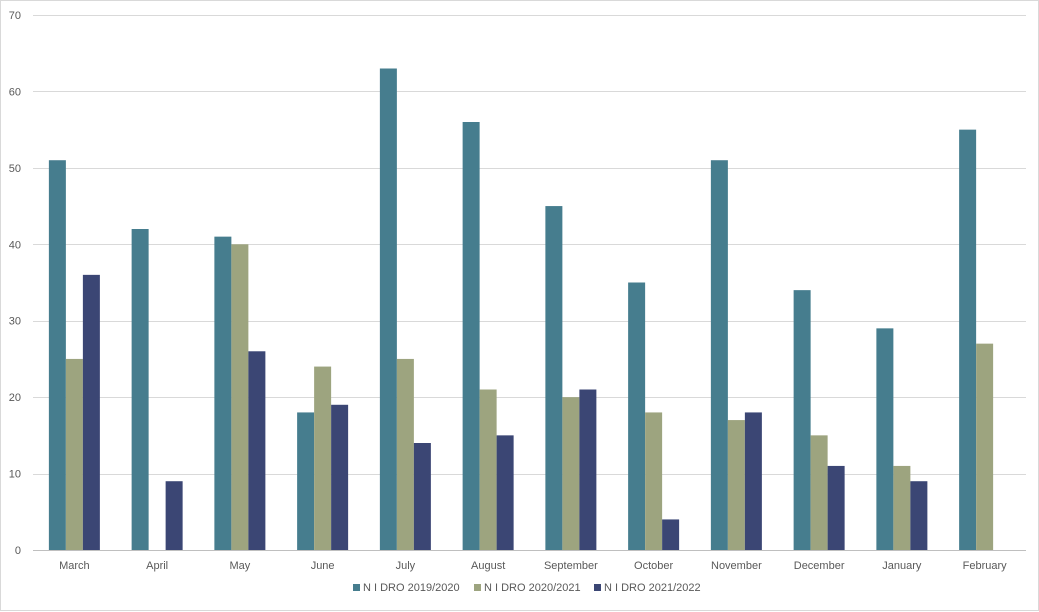  What do you see at coordinates (18, 551) in the screenshot?
I see `y-tick-label: 0` at bounding box center [18, 551].